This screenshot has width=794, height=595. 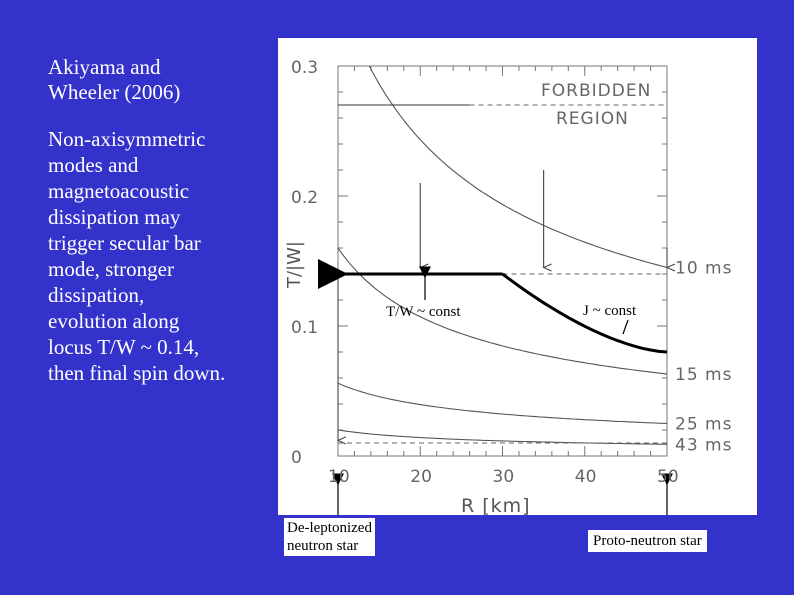 I want to click on callout-line: neutron star, so click(x=323, y=546).